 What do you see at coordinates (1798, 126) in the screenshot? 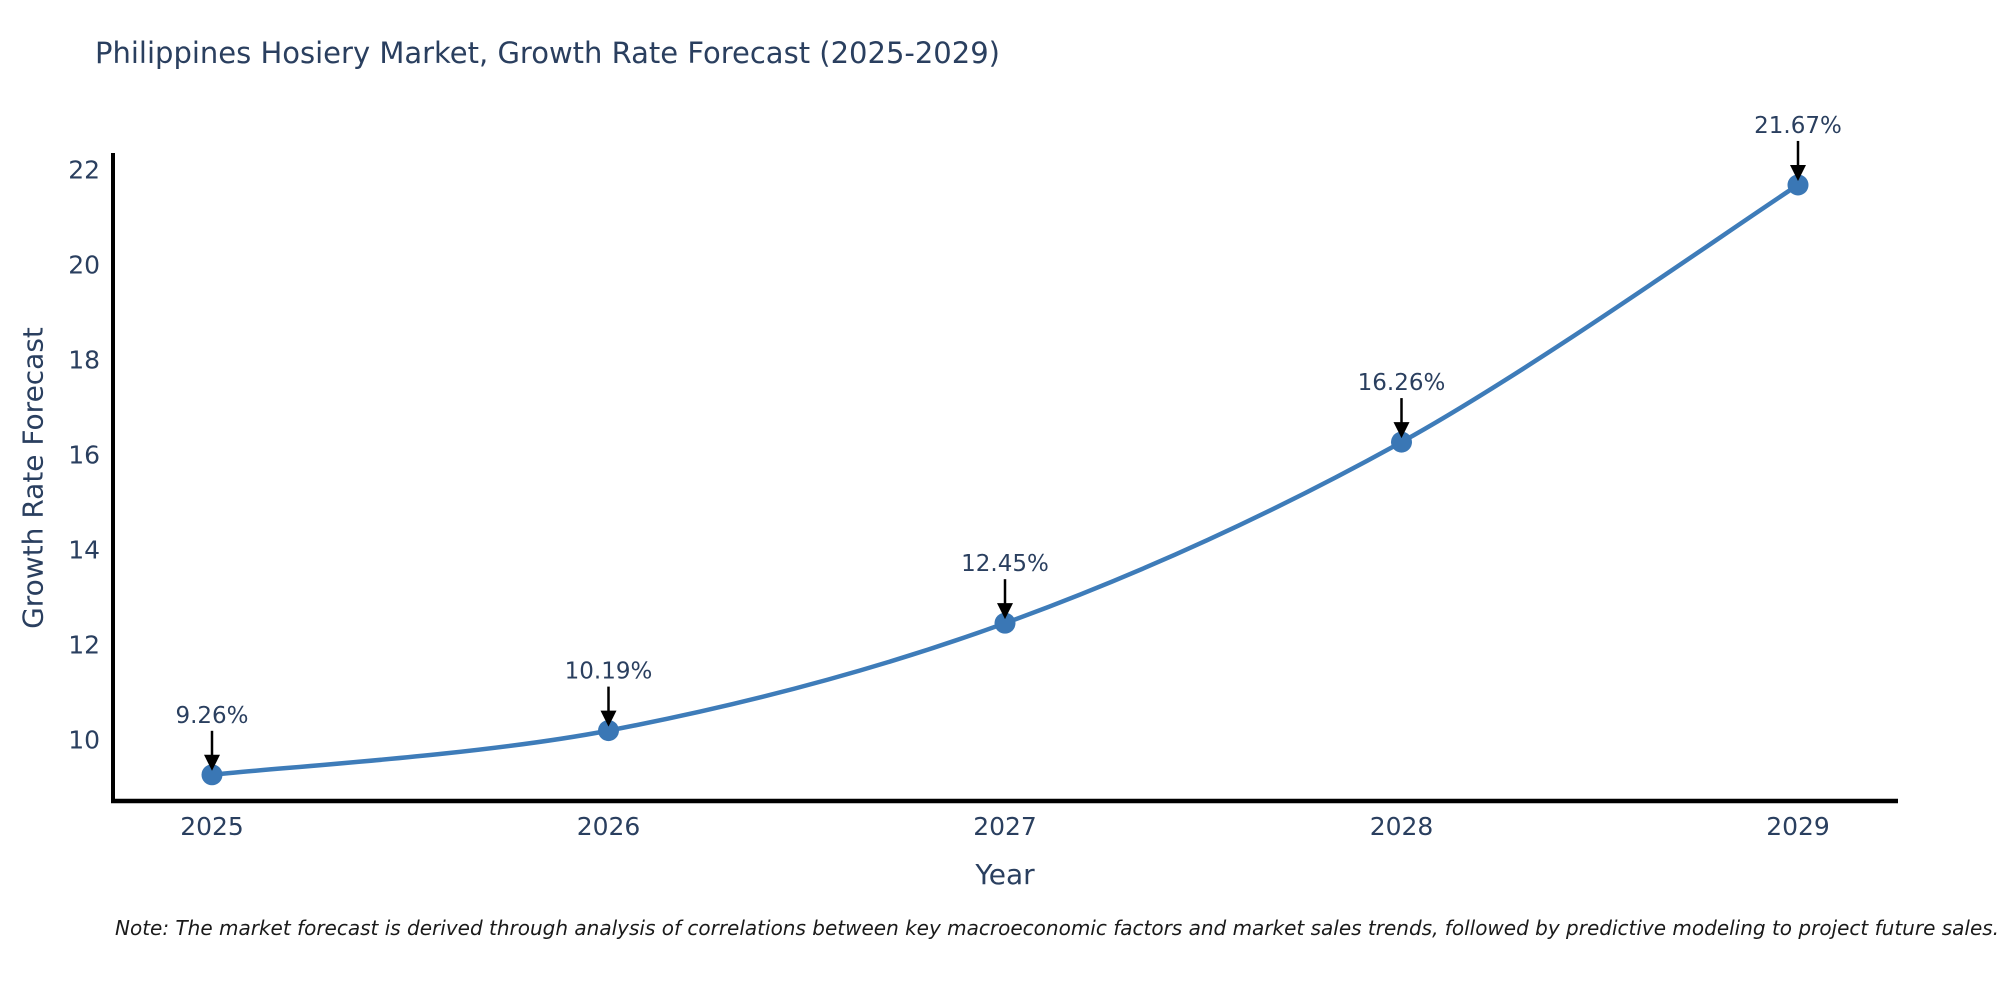
I see `data-point-label: 21.67%` at bounding box center [1798, 126].